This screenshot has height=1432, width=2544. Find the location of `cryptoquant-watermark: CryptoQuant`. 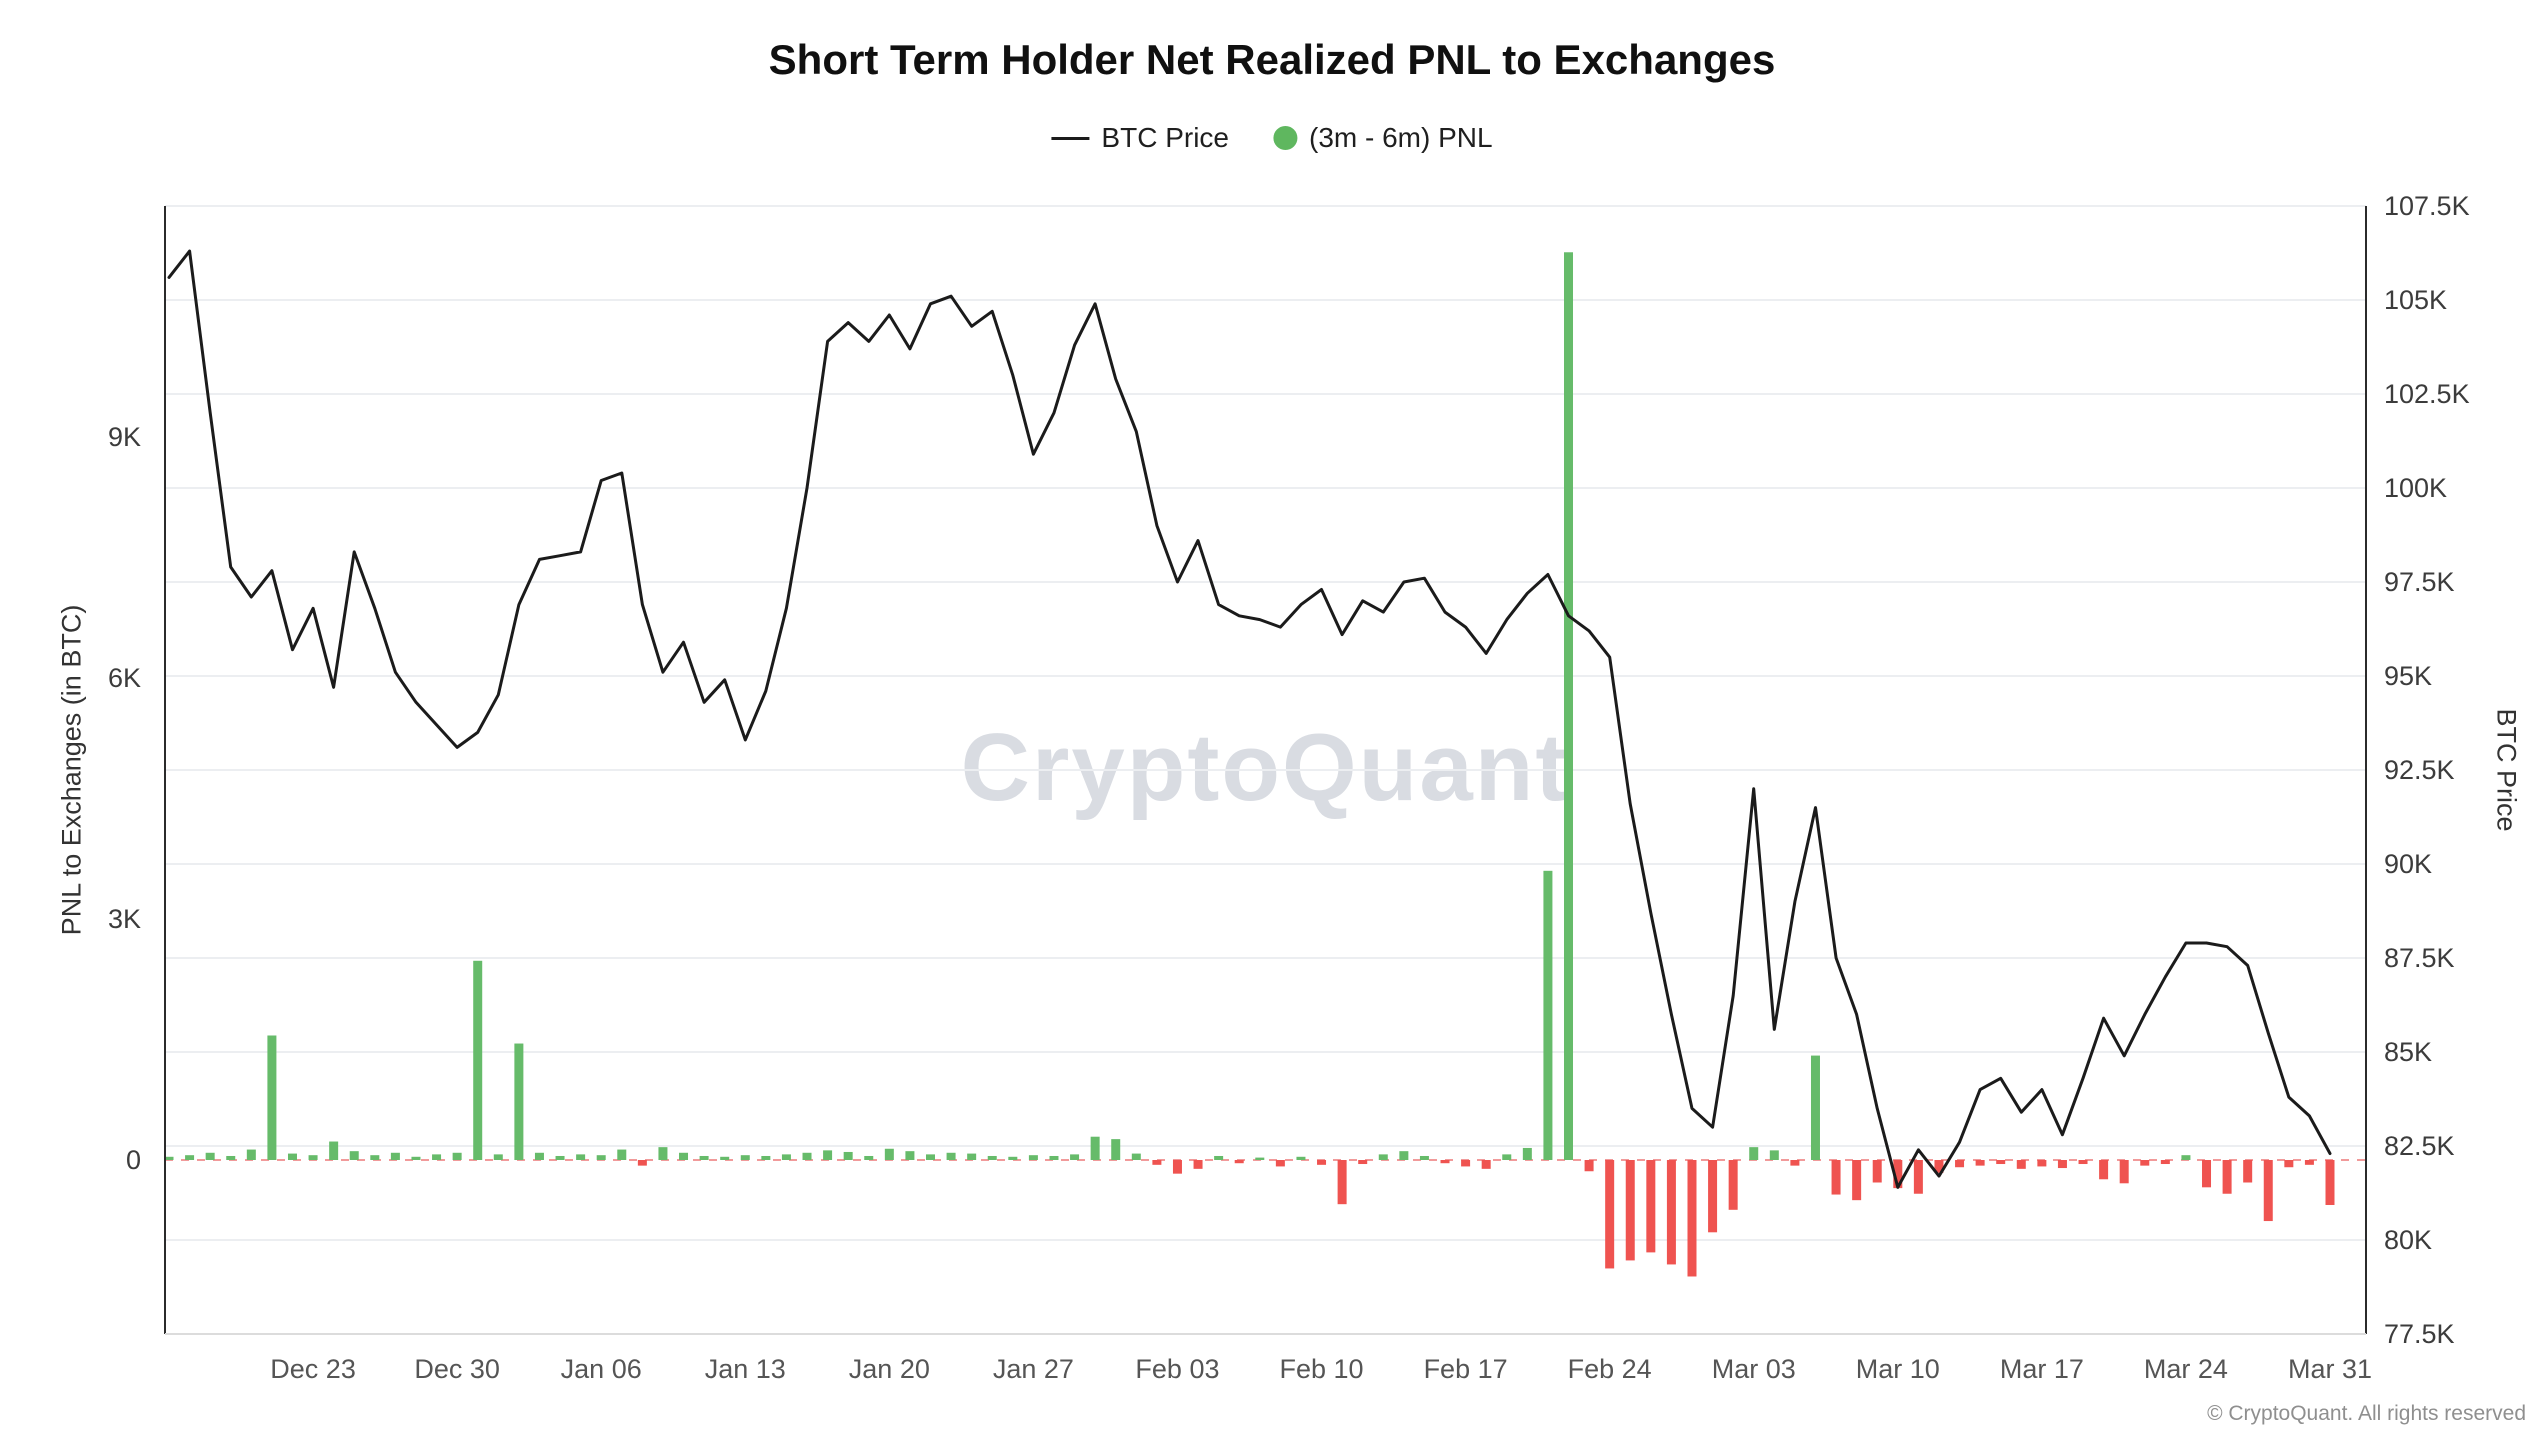

cryptoquant-watermark: CryptoQuant is located at coordinates (1265, 767).